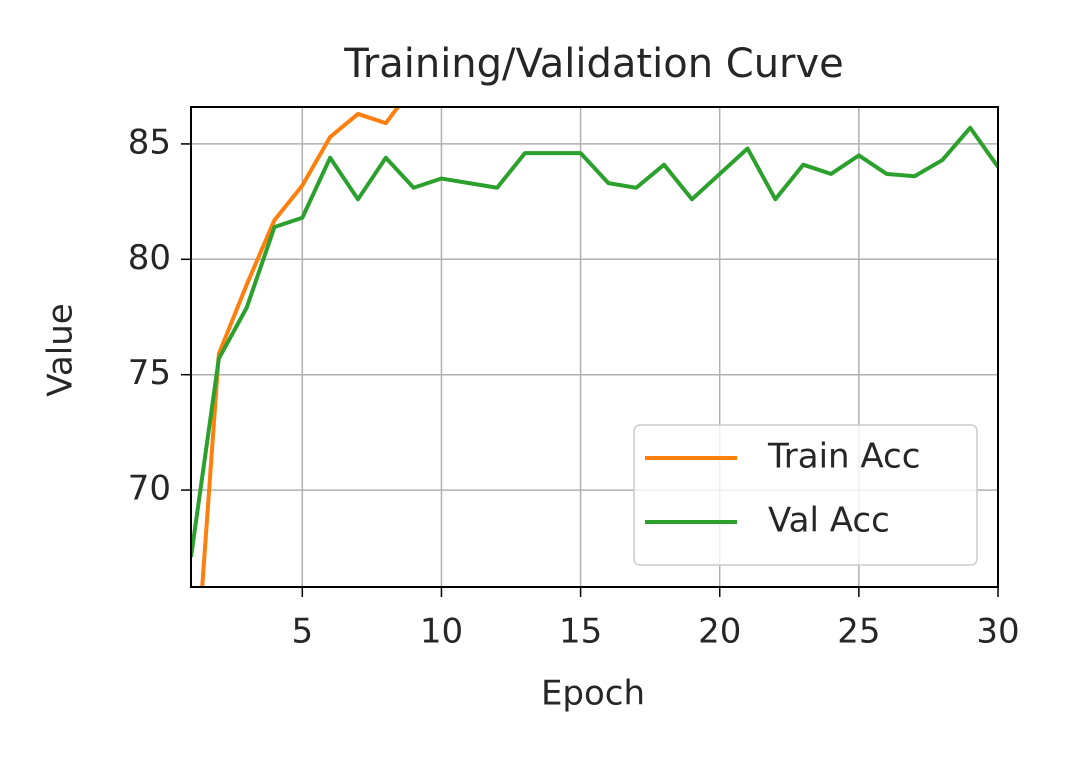 The width and height of the screenshot is (1067, 762). I want to click on chart-title: Training/Validation Curve, so click(593, 64).